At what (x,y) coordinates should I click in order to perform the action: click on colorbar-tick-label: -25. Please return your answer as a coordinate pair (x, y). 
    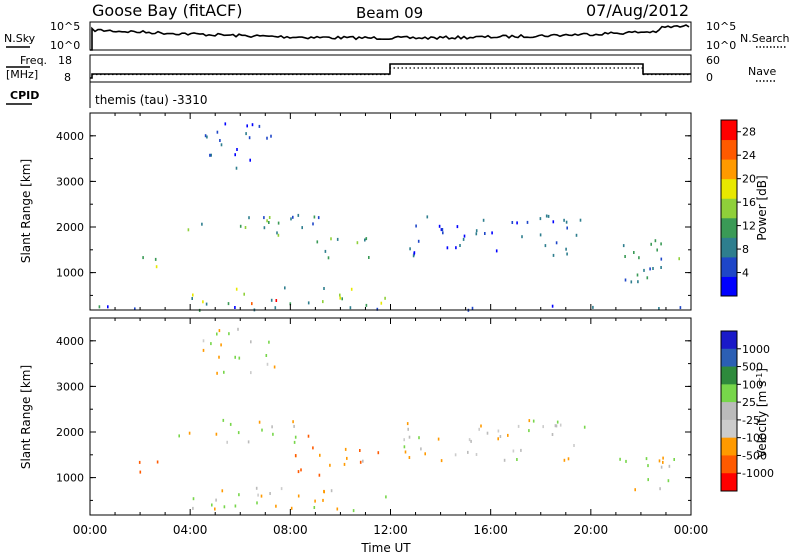
    Looking at the image, I should click on (751, 420).